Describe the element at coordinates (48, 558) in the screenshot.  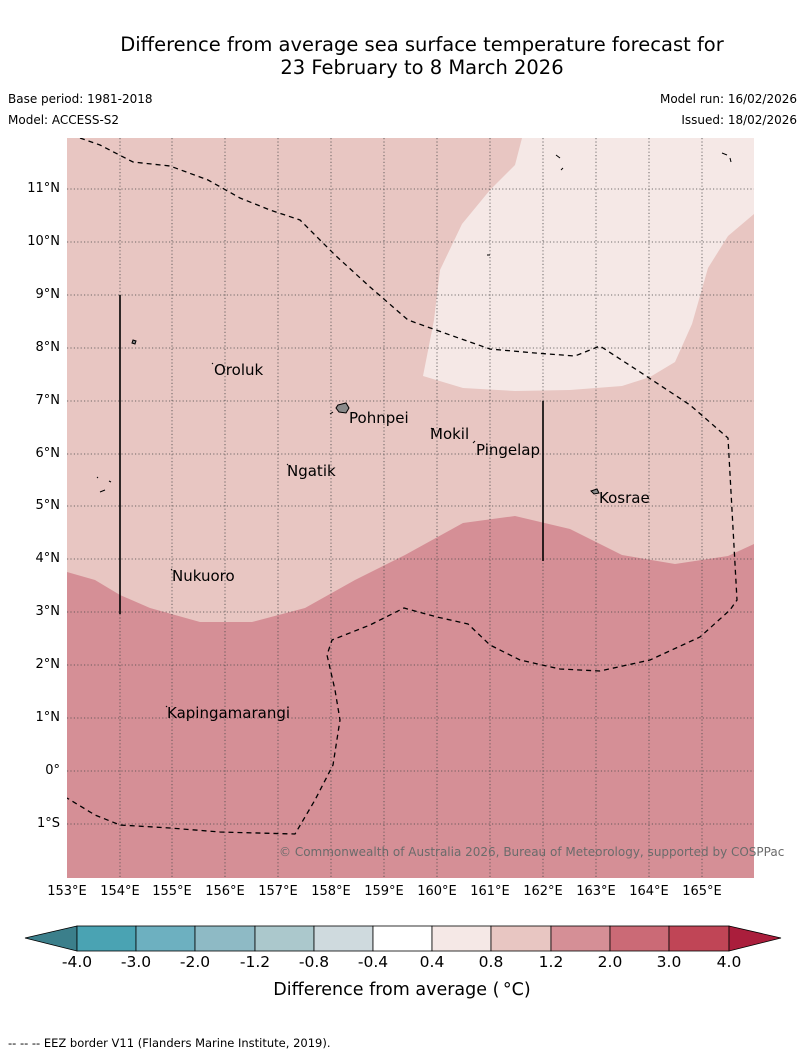
I see `lat-label-4n: 4°N` at that location.